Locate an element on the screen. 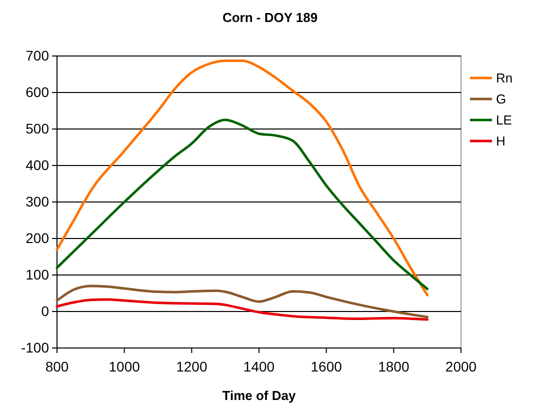 This screenshot has width=536, height=406. x-tick-label: 1200 is located at coordinates (192, 366).